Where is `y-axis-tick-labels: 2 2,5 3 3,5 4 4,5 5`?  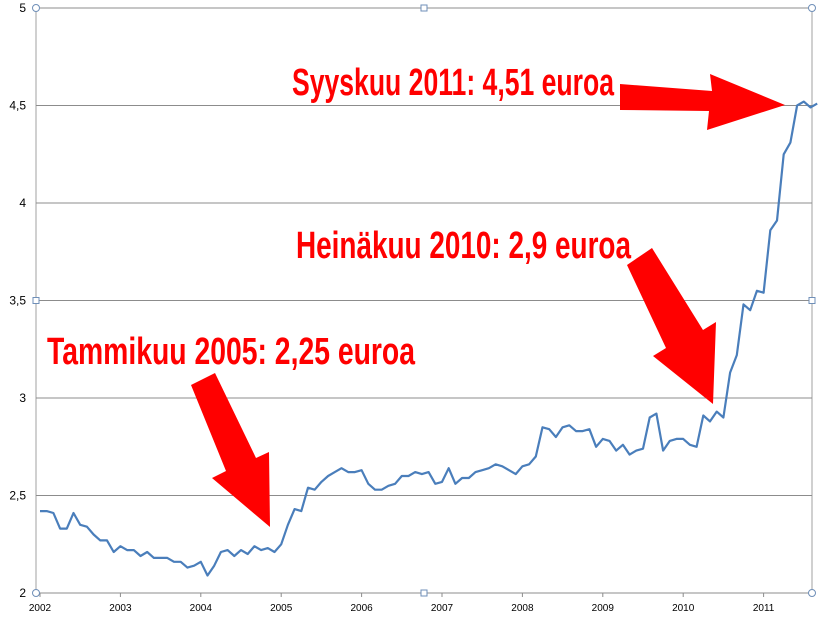 y-axis-tick-labels: 2 2,5 3 3,5 4 4,5 5 is located at coordinates (17, 300).